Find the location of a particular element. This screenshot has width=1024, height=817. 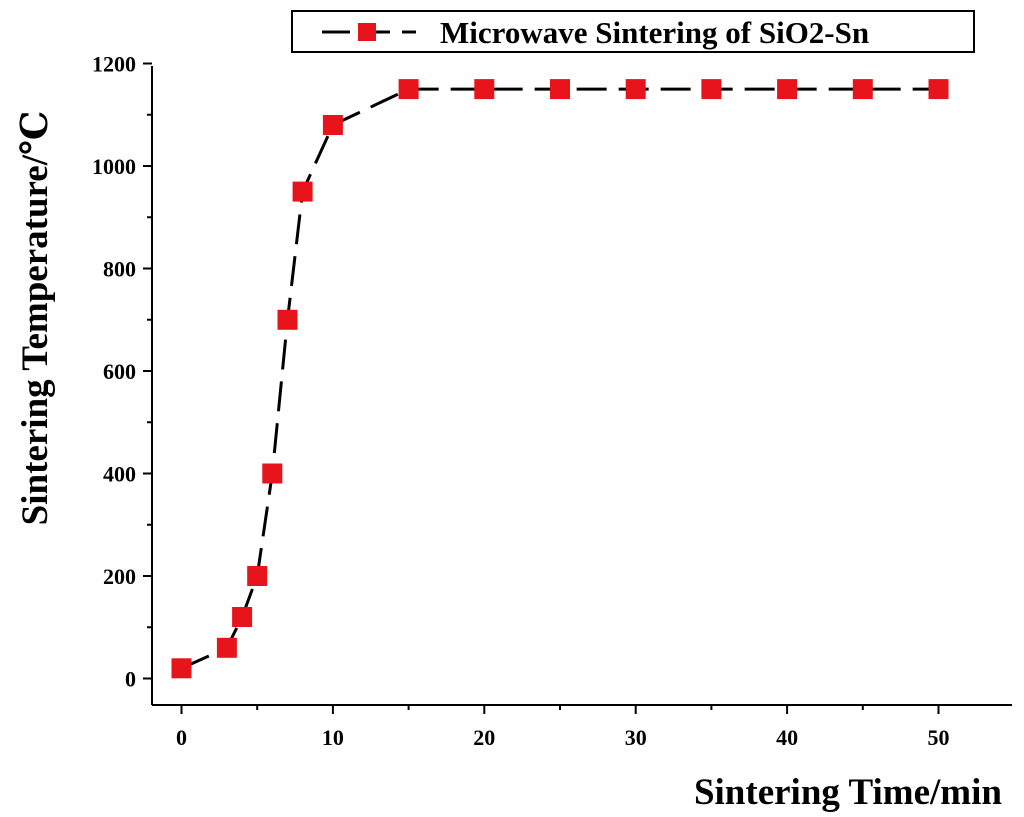

legend: Microwave Sintering of SiO2-Sn is located at coordinates (633, 31).